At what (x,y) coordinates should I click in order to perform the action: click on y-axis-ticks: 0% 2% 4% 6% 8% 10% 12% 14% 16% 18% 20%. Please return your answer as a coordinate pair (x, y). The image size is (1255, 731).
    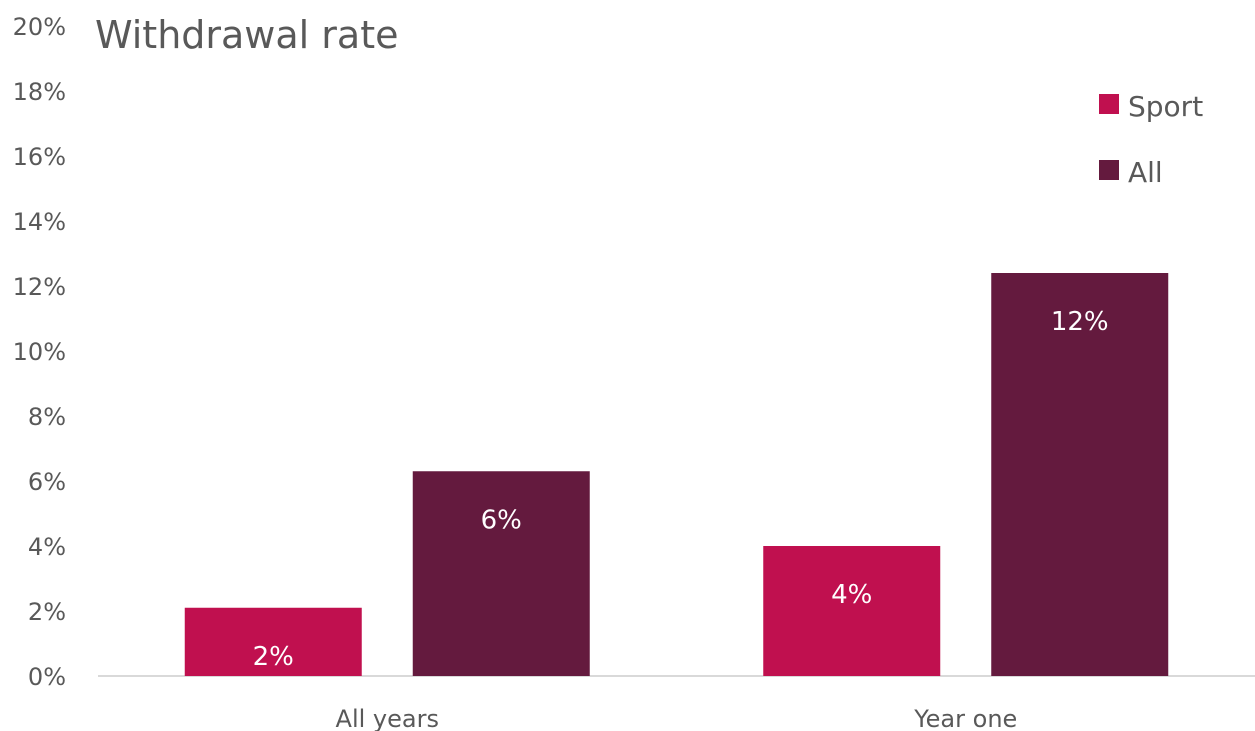
    Looking at the image, I should click on (39, 352).